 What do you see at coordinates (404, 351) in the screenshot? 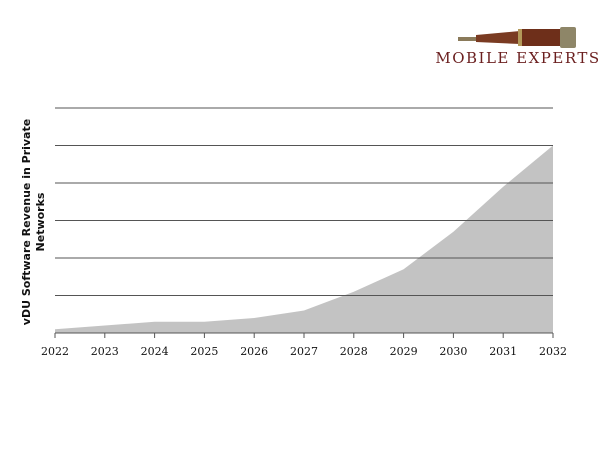
I see `x-tick-label: 2029` at bounding box center [404, 351].